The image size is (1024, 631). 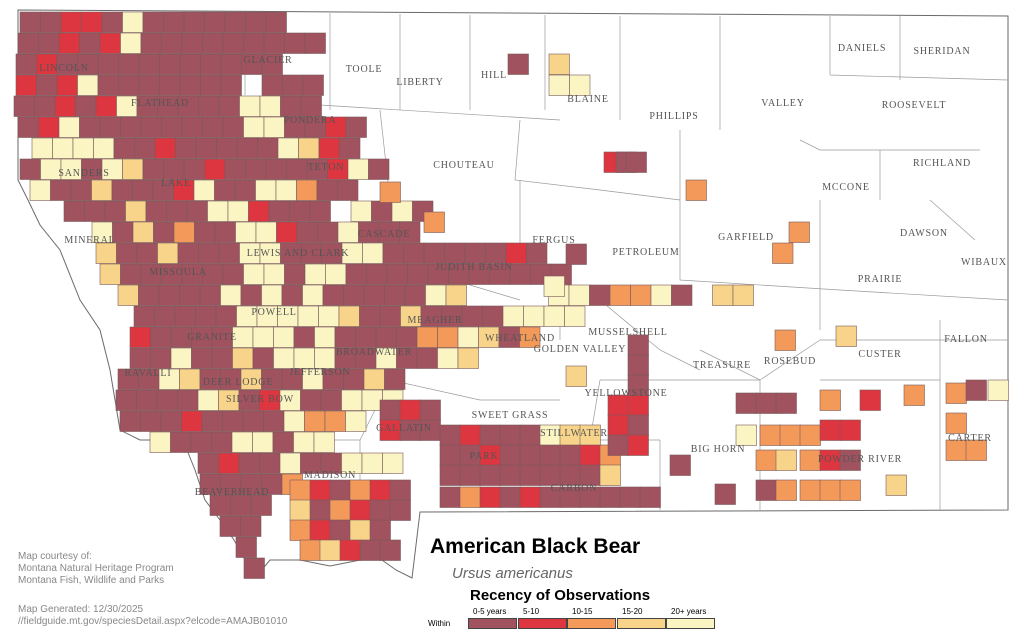 I want to click on county-label-cascade: CASCADE, so click(x=384, y=234).